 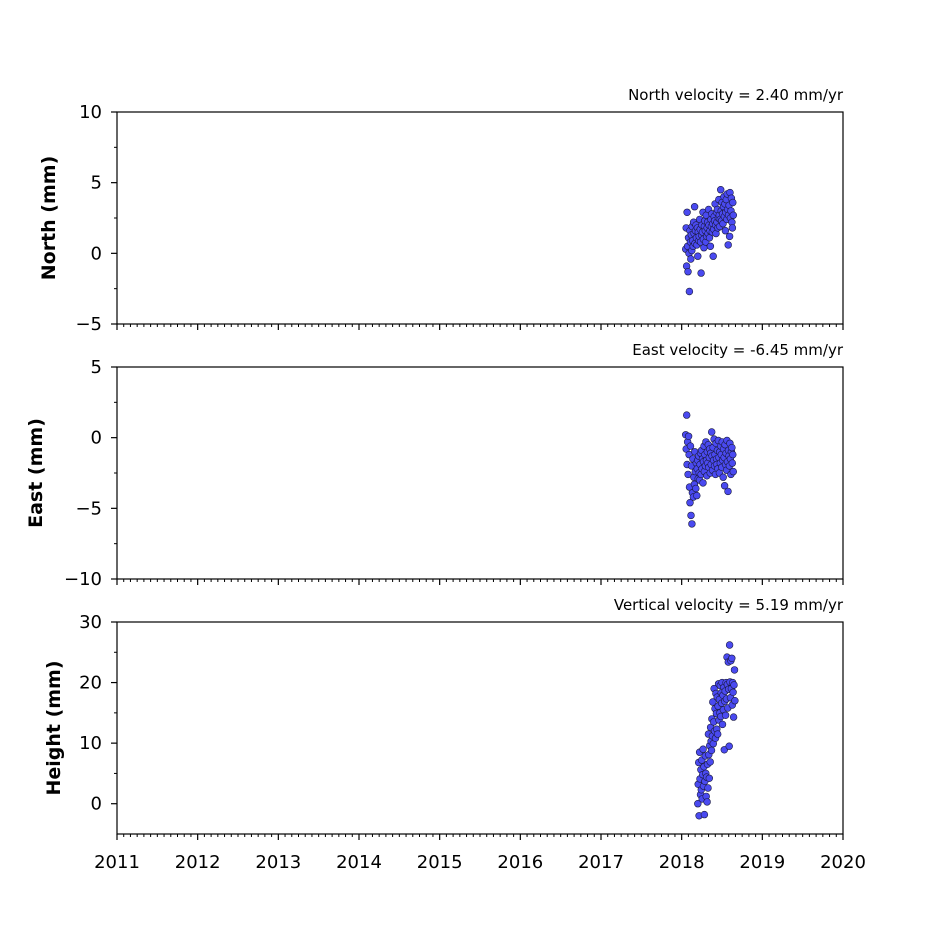 What do you see at coordinates (90, 743) in the screenshot?
I see `height-ytick-label: 10` at bounding box center [90, 743].